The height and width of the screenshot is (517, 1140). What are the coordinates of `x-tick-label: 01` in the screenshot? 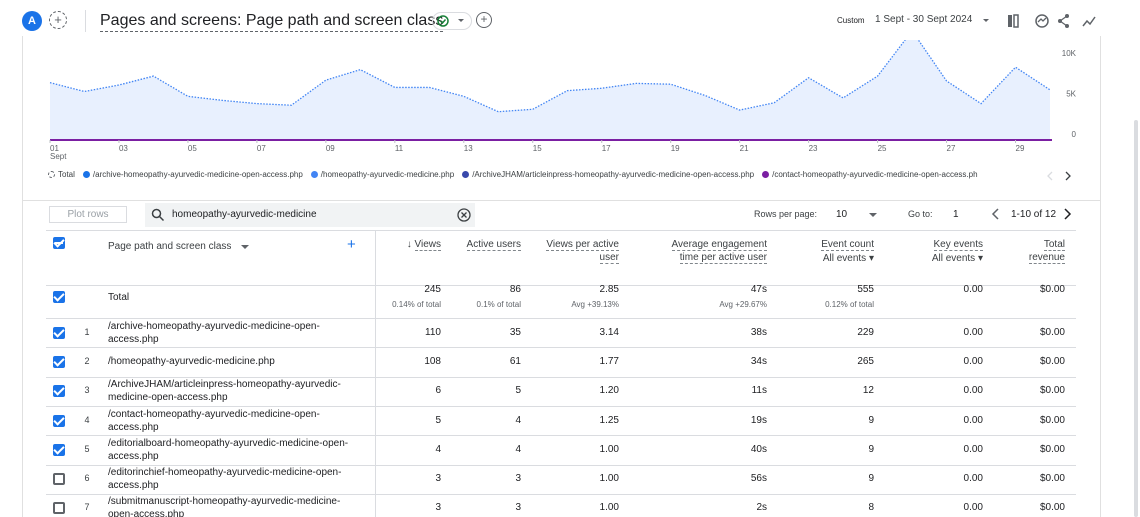 It's located at (54, 148).